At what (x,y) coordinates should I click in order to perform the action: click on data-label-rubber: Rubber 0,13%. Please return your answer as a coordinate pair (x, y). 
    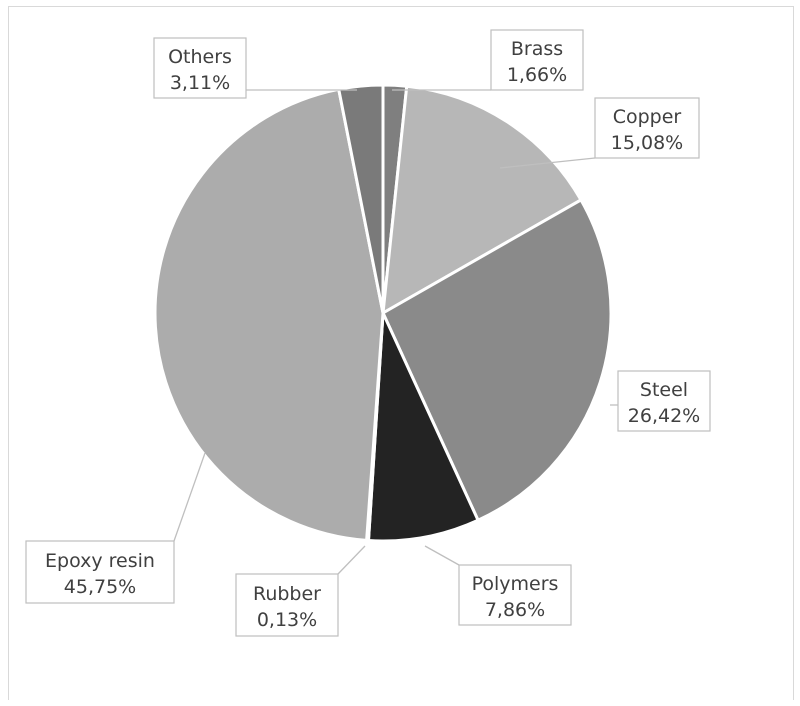
    Looking at the image, I should click on (287, 605).